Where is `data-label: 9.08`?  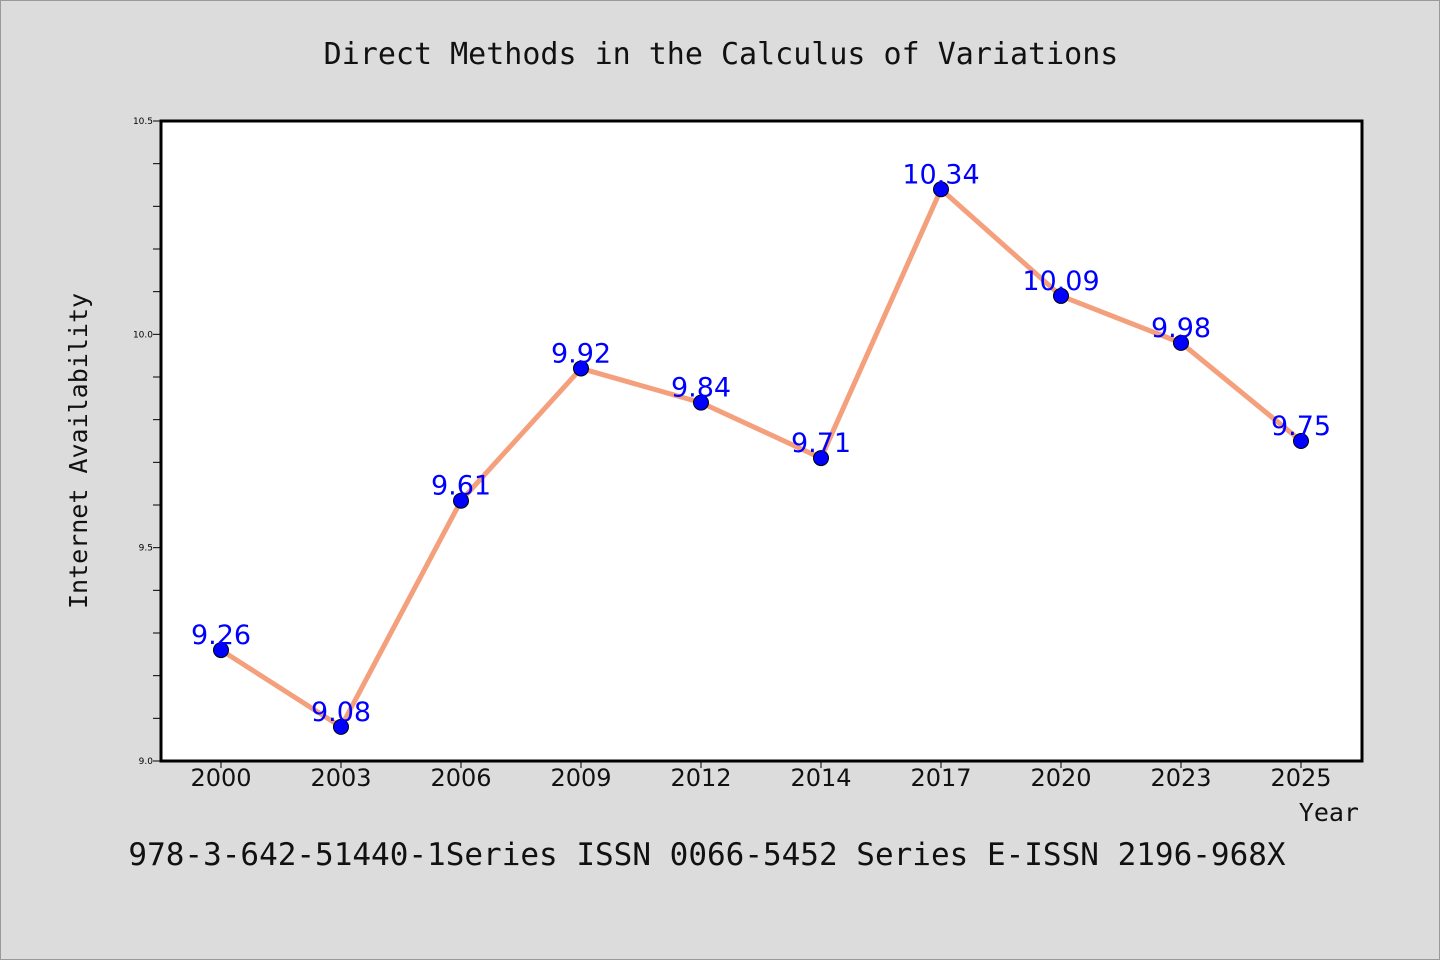
data-label: 9.08 is located at coordinates (341, 712).